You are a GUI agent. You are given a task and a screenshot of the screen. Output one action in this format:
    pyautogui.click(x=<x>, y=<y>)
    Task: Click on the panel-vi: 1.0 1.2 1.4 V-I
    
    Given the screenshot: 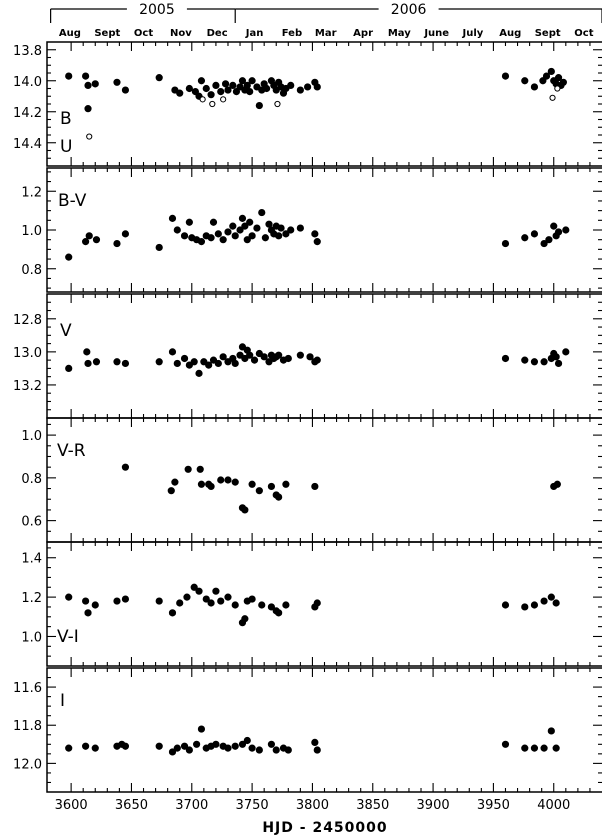 What is the action you would take?
    pyautogui.click(x=311, y=604)
    